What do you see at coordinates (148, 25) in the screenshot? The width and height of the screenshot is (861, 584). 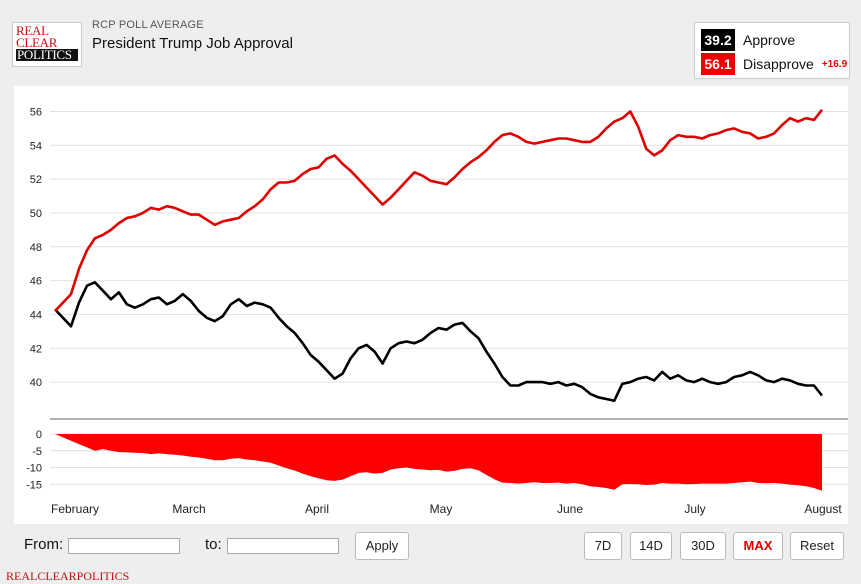 I see `chart-subtitle: RCP POLL AVERAGE` at bounding box center [148, 25].